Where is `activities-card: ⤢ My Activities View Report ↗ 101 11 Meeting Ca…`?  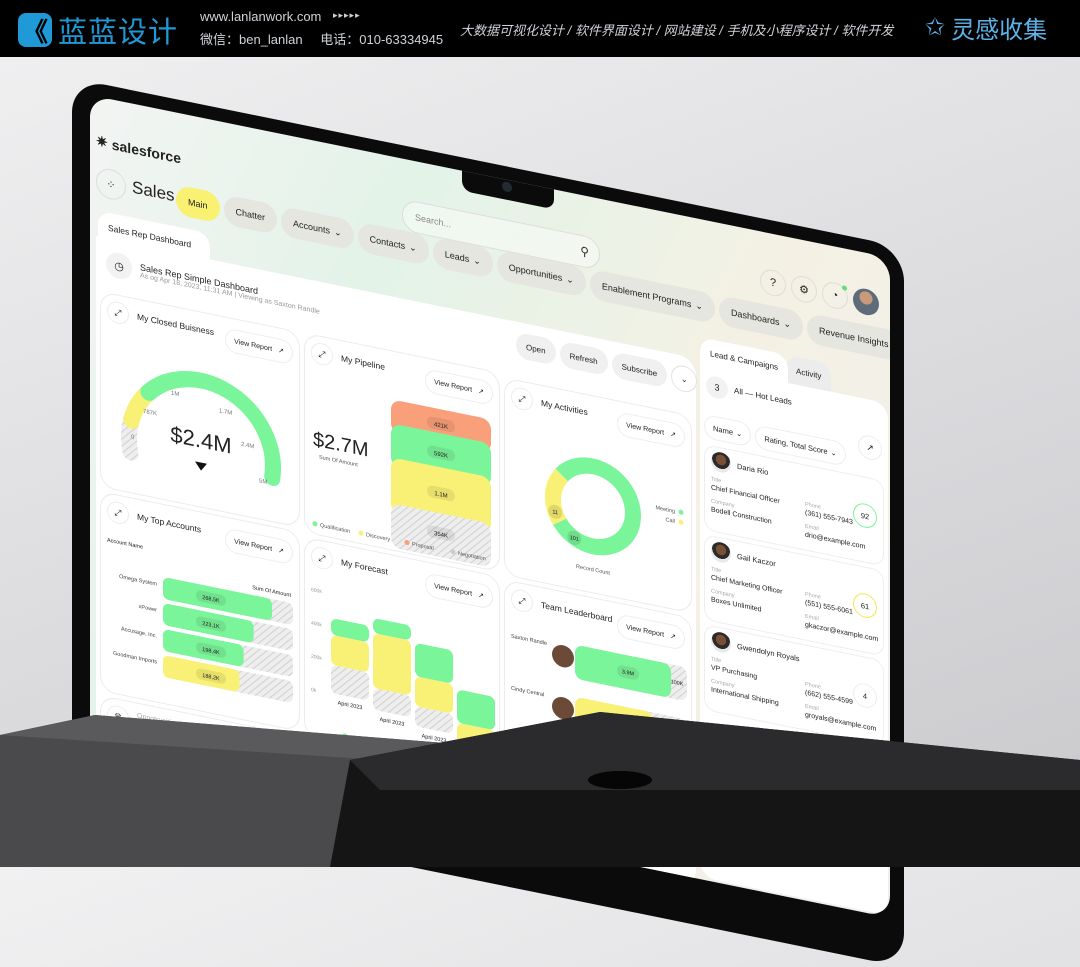
activities-card: ⤢ My Activities View Report ↗ 101 11 Meeting Ca… is located at coordinates (598, 495).